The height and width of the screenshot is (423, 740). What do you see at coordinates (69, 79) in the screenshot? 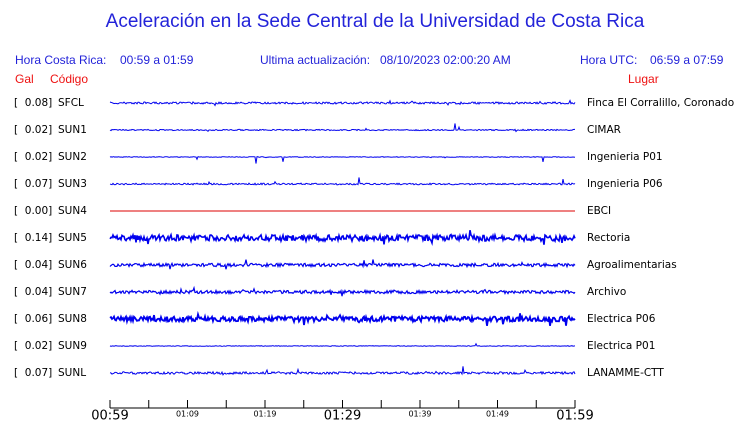
I see `code-heading: Código` at bounding box center [69, 79].